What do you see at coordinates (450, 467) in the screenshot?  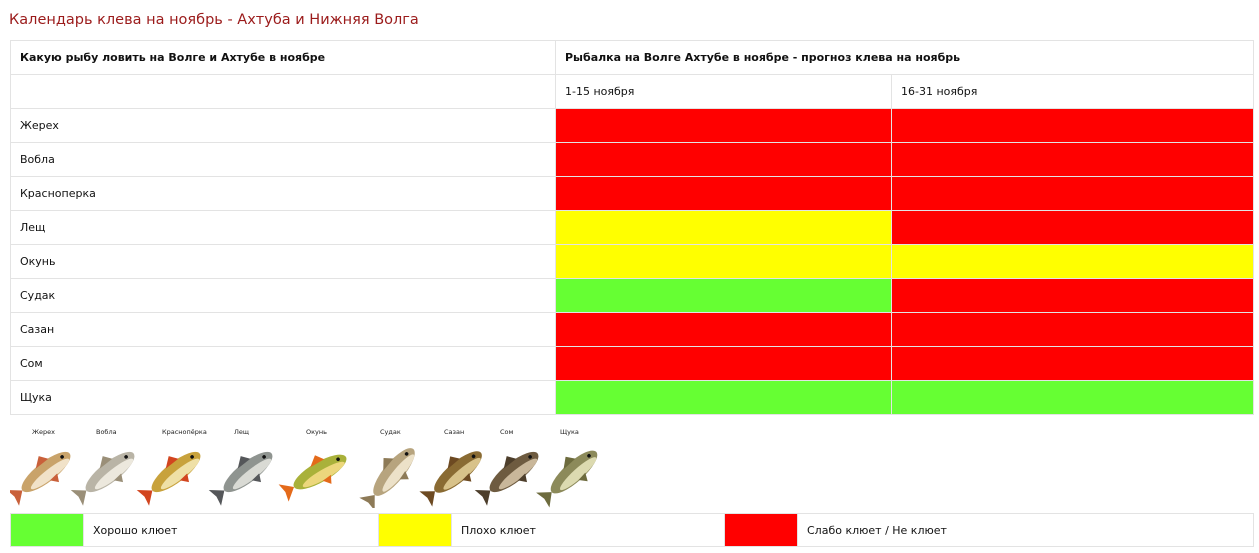 I see `carp-fish-icon: Сазан` at bounding box center [450, 467].